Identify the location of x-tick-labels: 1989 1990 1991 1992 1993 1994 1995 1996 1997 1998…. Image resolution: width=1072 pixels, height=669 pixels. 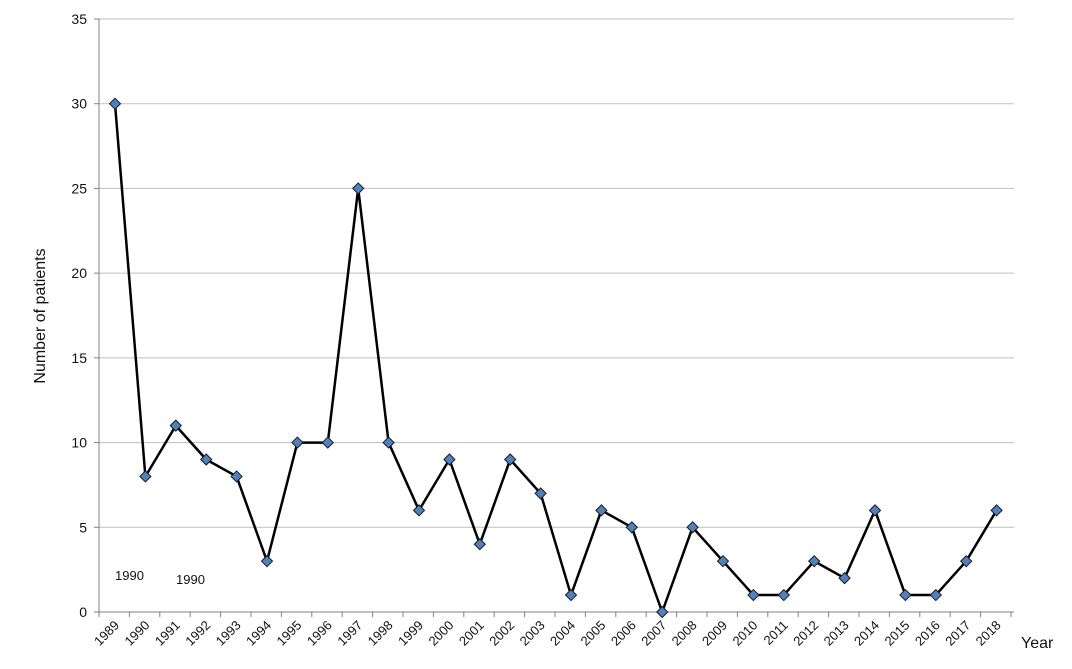
(547, 633).